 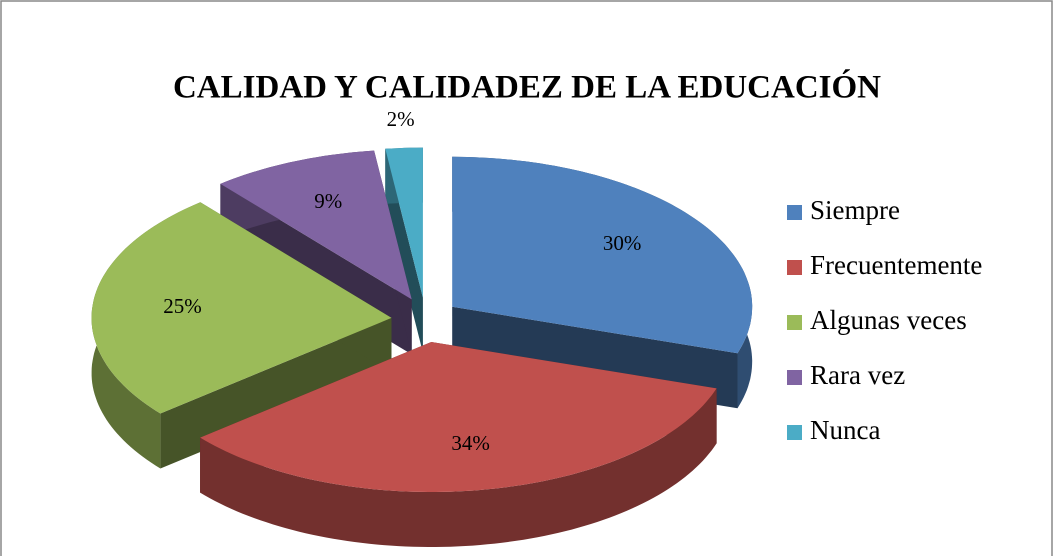 I want to click on legend-label: Nunca, so click(x=845, y=430).